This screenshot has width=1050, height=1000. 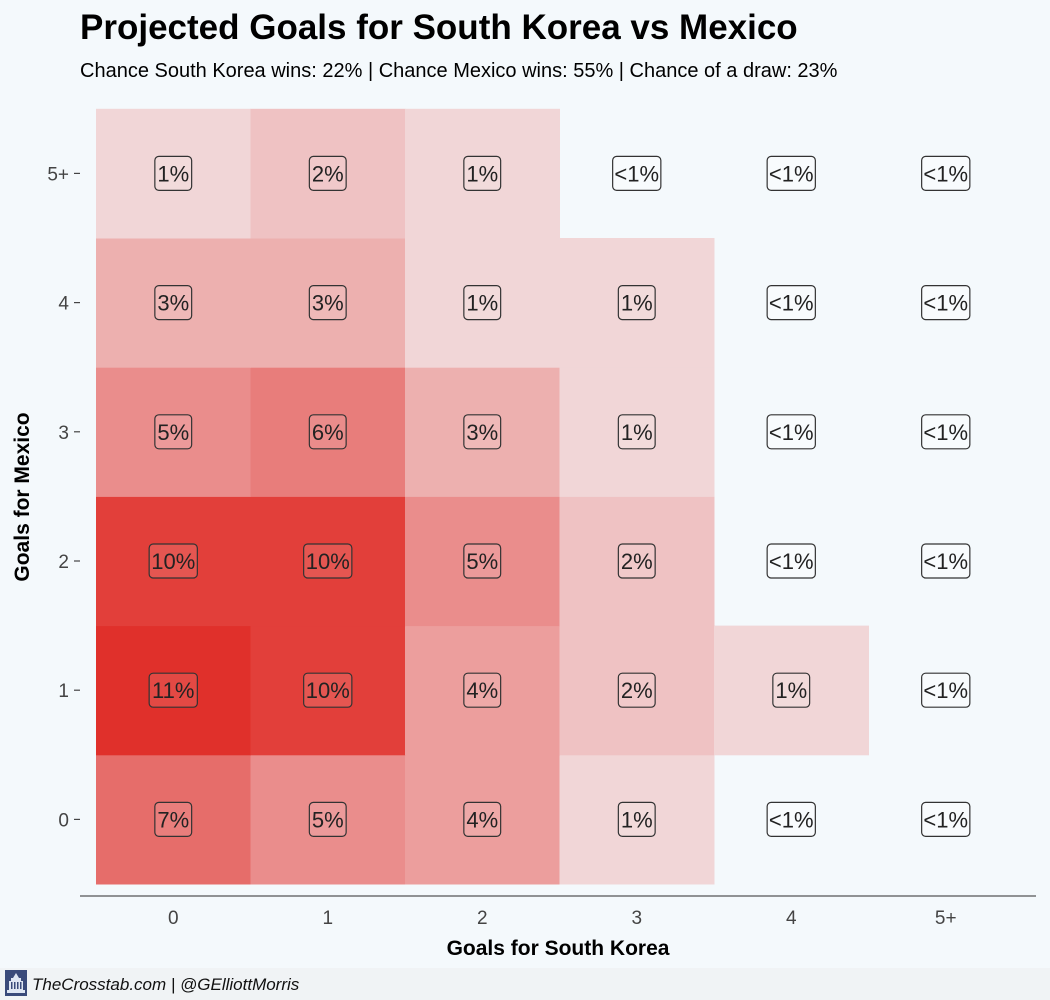 What do you see at coordinates (636, 918) in the screenshot?
I see `x-tick-label: 3` at bounding box center [636, 918].